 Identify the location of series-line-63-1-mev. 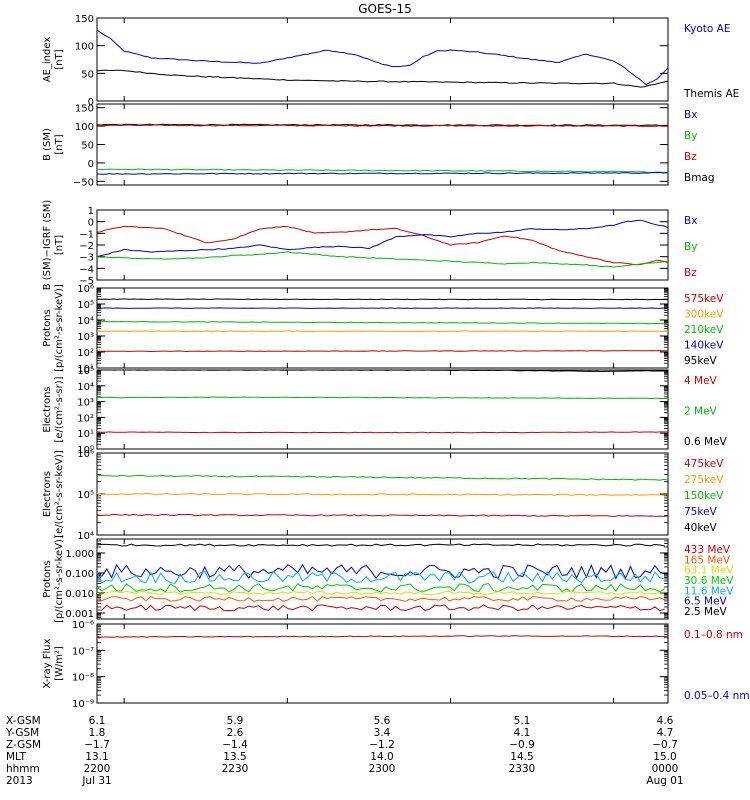
(381, 593).